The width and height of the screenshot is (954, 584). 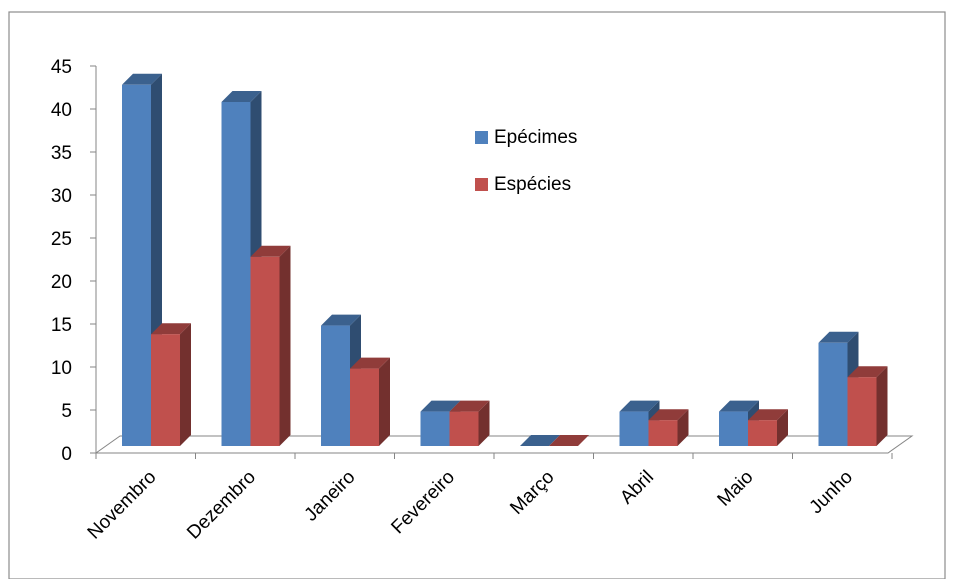 I want to click on bar-especies-novembro, so click(x=171, y=384).